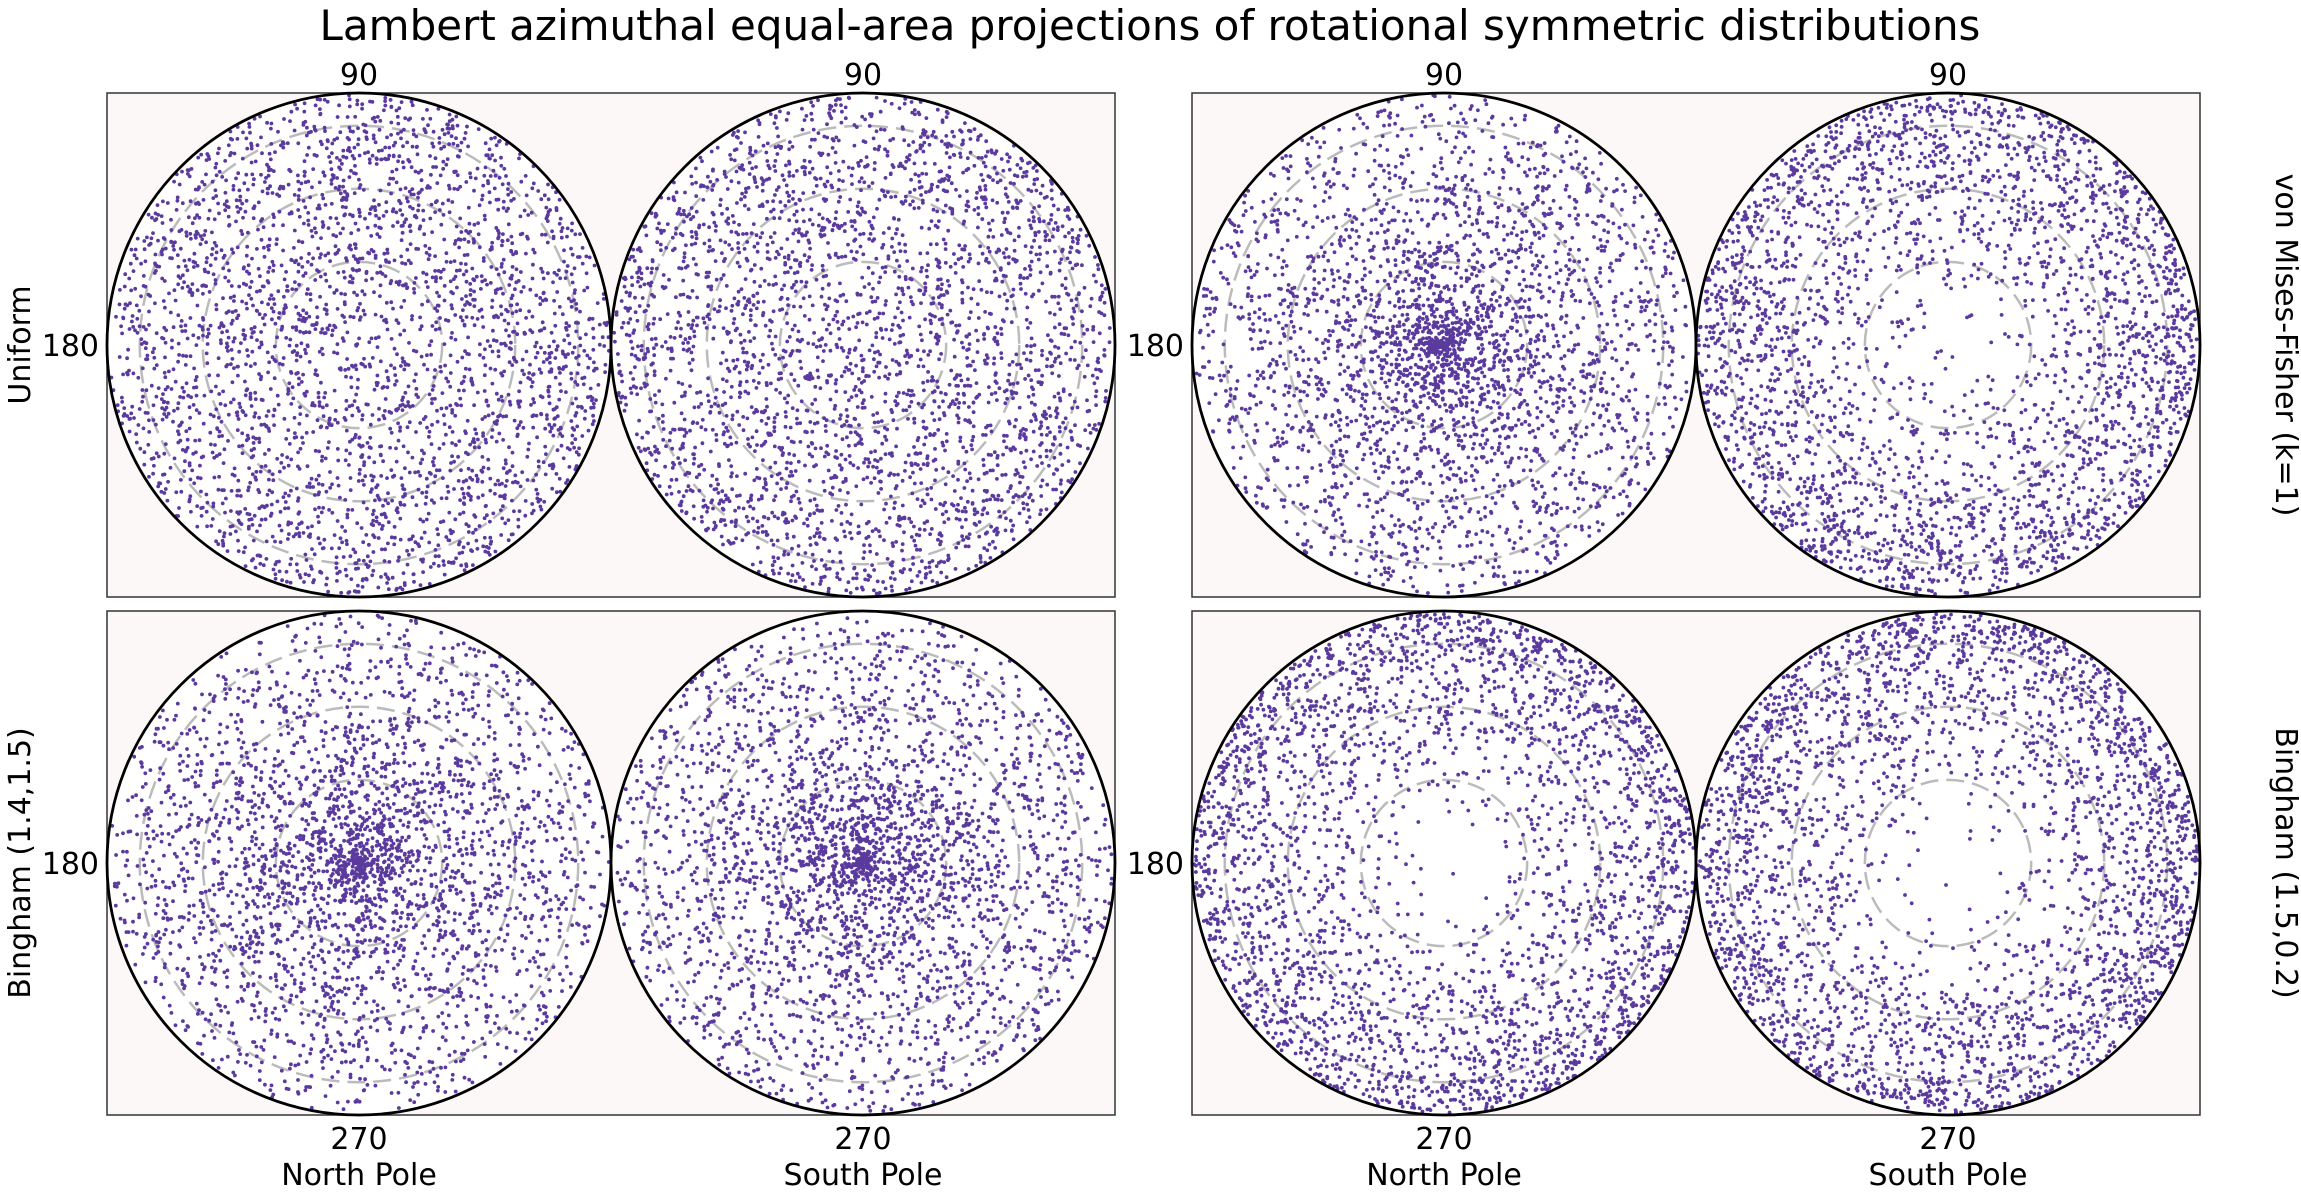 Image resolution: width=2301 pixels, height=1194 pixels. I want to click on panel-label: Bingham (1.5,0.2), so click(2284, 863).